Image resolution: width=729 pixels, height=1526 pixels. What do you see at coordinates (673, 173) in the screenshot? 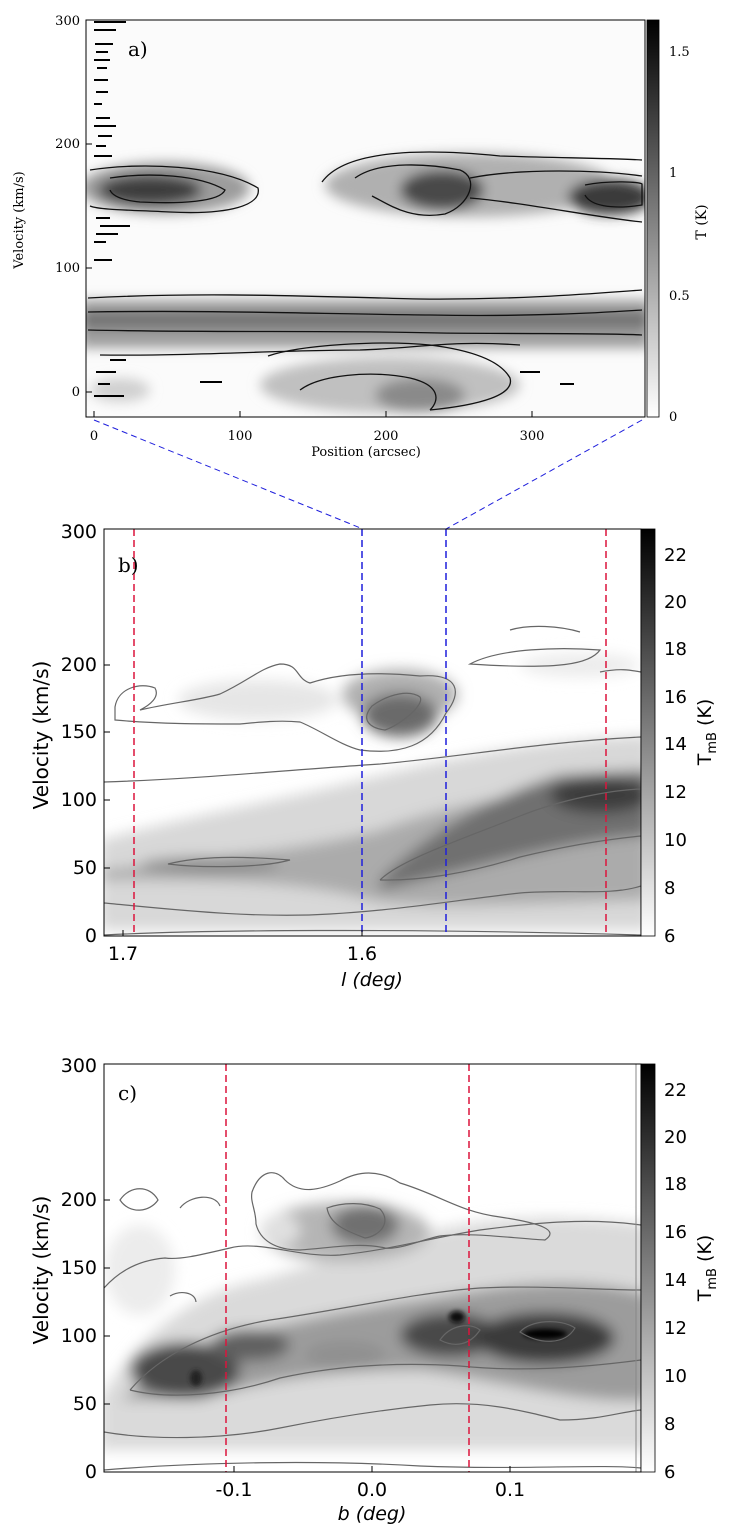
I see `colorbar-tick-label: 1` at bounding box center [673, 173].